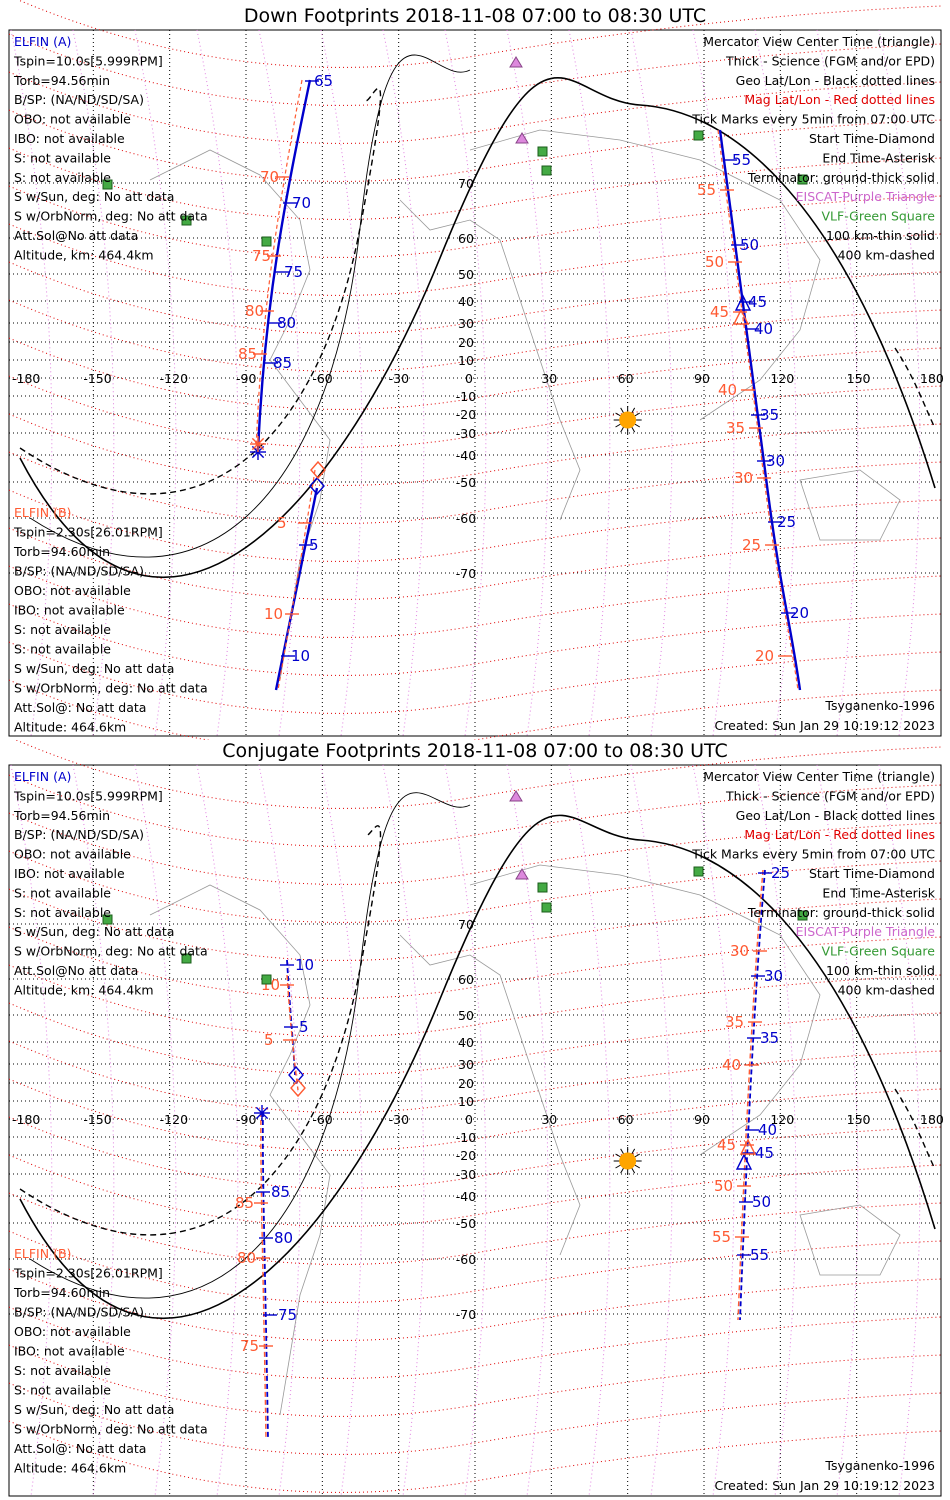 Image resolution: width=950 pixels, height=1500 pixels. I want to click on lat-axis-label: 30, so click(466, 323).